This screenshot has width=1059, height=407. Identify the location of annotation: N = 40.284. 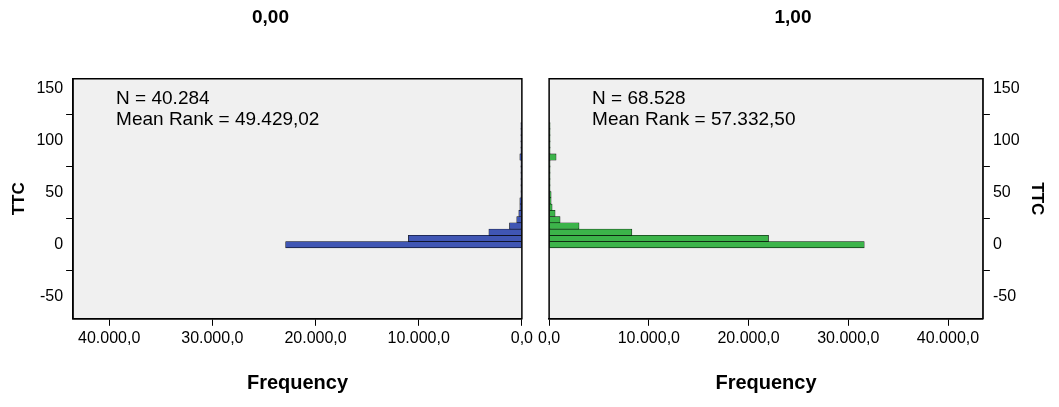
(163, 97).